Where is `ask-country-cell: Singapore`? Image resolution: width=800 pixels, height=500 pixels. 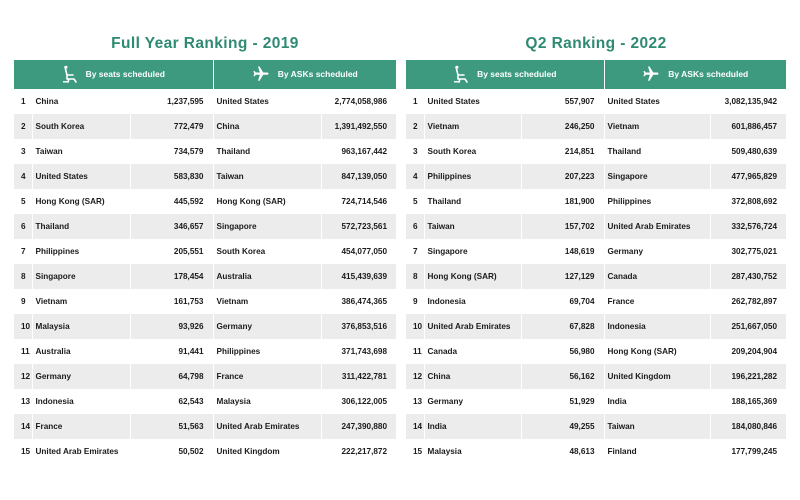 ask-country-cell: Singapore is located at coordinates (267, 226).